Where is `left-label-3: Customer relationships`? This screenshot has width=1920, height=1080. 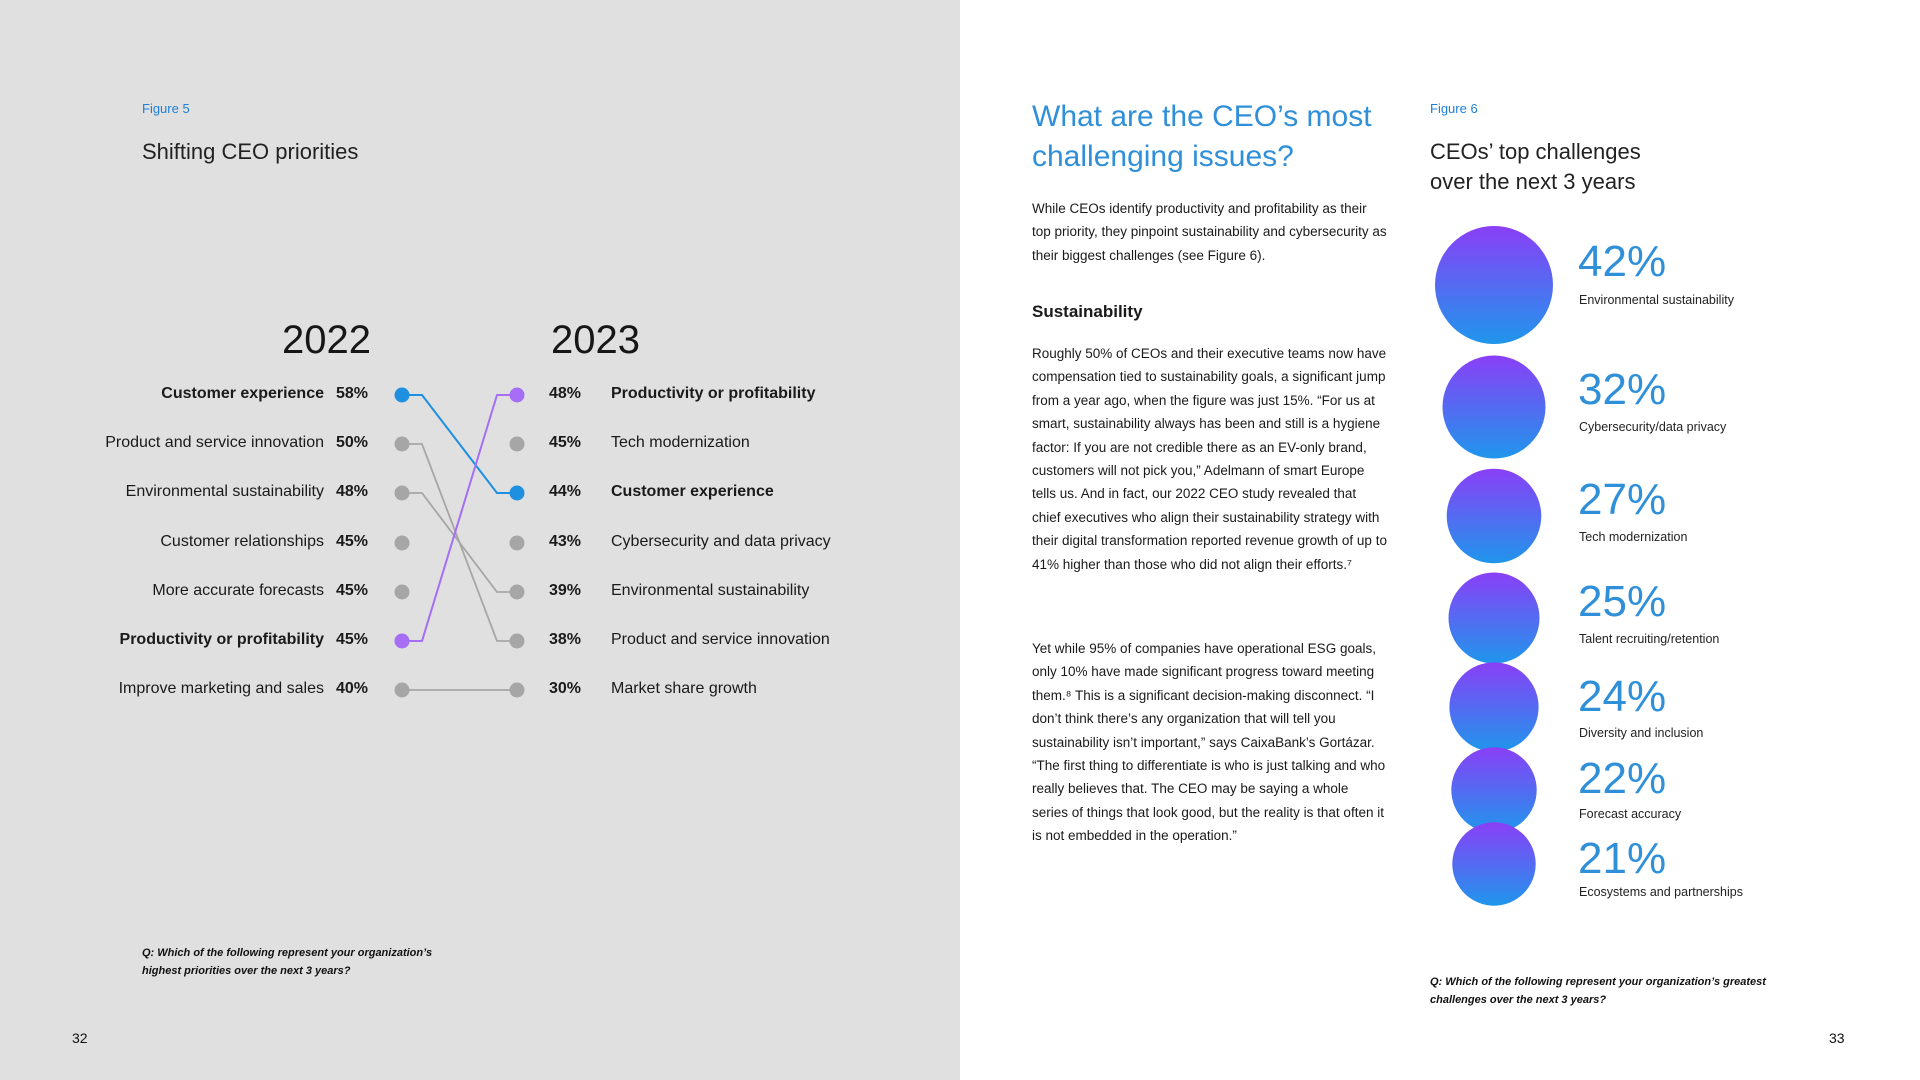 left-label-3: Customer relationships is located at coordinates (242, 541).